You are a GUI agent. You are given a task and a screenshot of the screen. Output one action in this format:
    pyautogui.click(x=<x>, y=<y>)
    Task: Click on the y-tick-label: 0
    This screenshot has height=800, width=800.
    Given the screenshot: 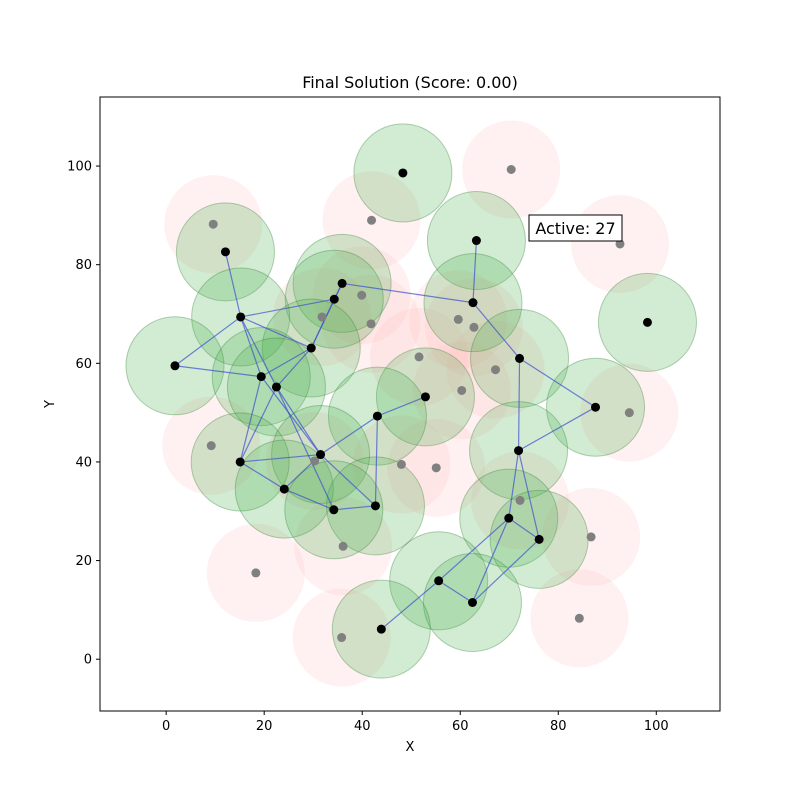 What is the action you would take?
    pyautogui.click(x=88, y=660)
    